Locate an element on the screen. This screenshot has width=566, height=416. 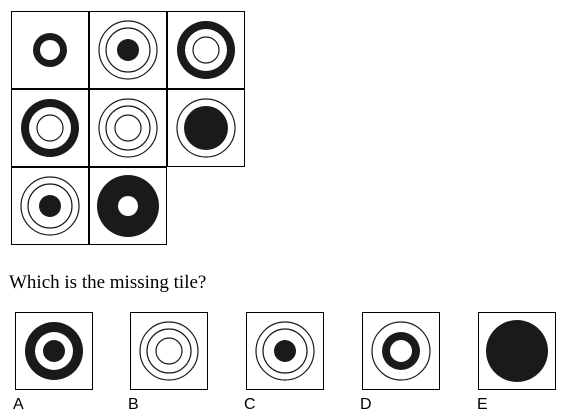
option-e-tile is located at coordinates (517, 351).